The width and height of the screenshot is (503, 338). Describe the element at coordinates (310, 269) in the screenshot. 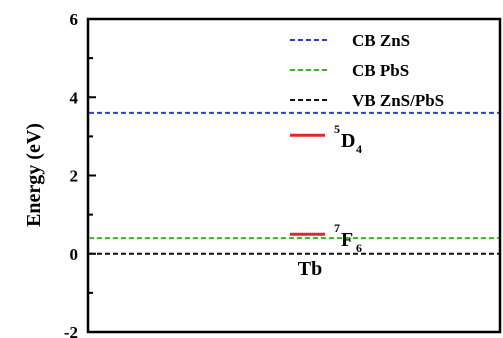

I see `x-category-label: Tb` at that location.